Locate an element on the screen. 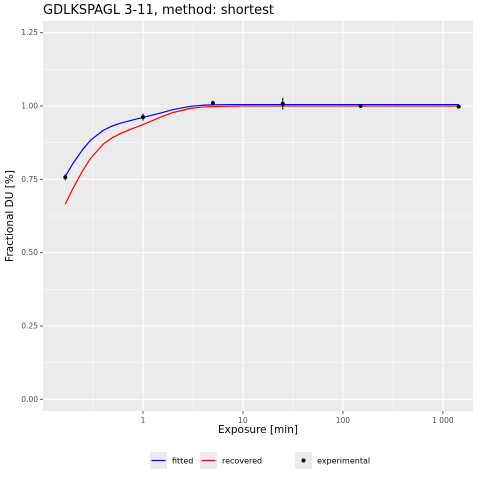  y-tick-label: 0.00 is located at coordinates (29, 399).